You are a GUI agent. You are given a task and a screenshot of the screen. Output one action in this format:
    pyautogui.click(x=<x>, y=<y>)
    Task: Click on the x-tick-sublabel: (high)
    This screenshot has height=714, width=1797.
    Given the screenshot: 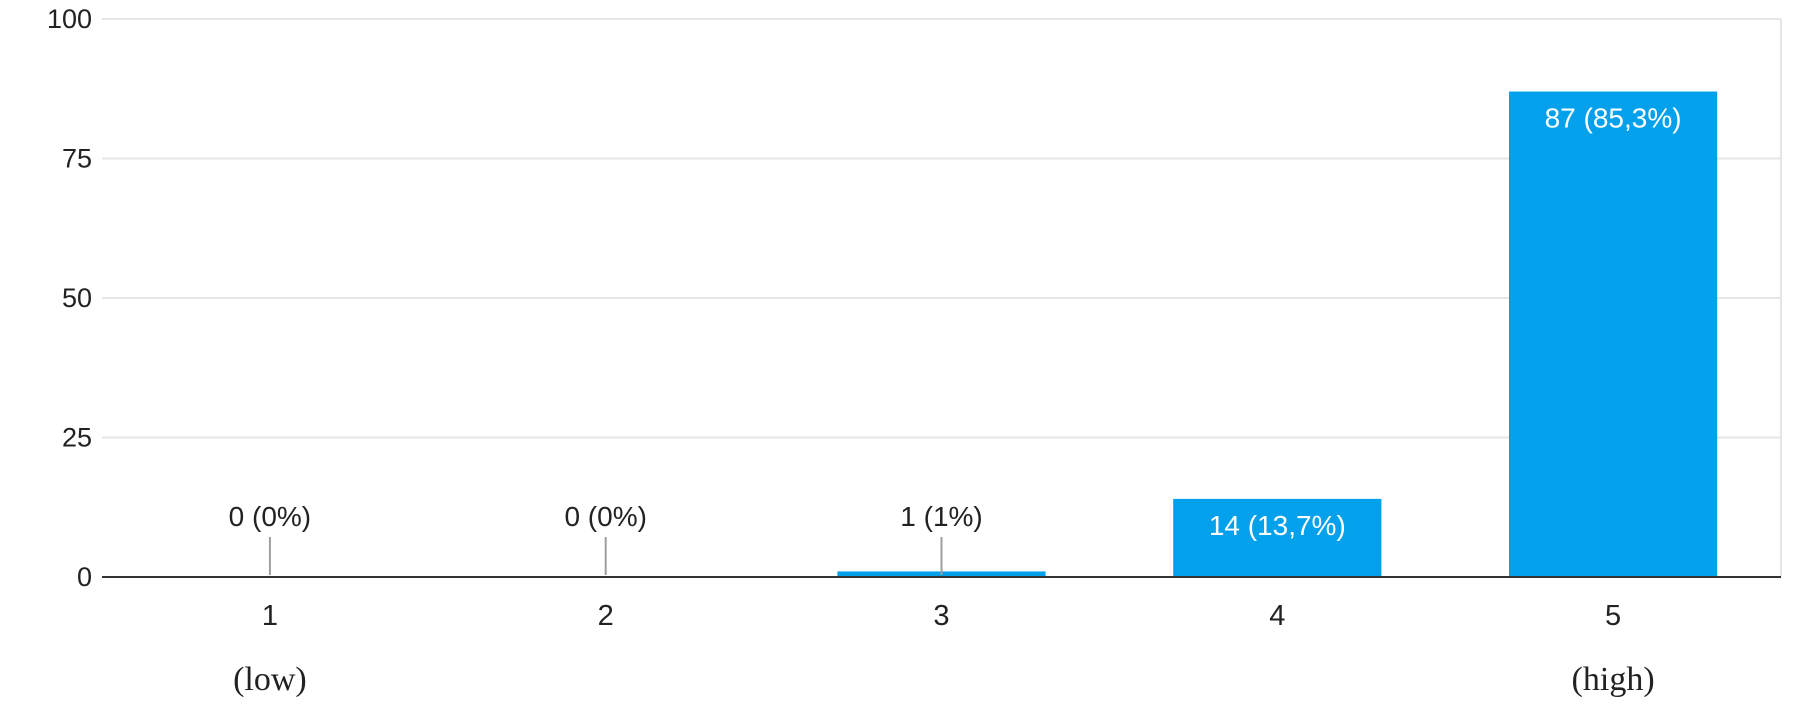 What is the action you would take?
    pyautogui.click(x=1613, y=679)
    